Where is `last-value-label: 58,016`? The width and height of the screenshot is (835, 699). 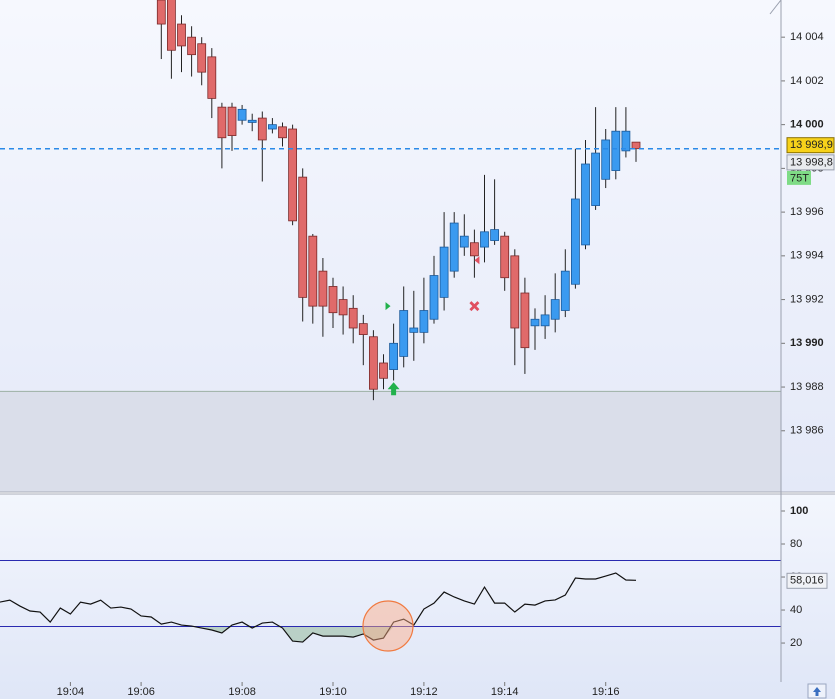 last-value-label: 58,016 is located at coordinates (807, 581).